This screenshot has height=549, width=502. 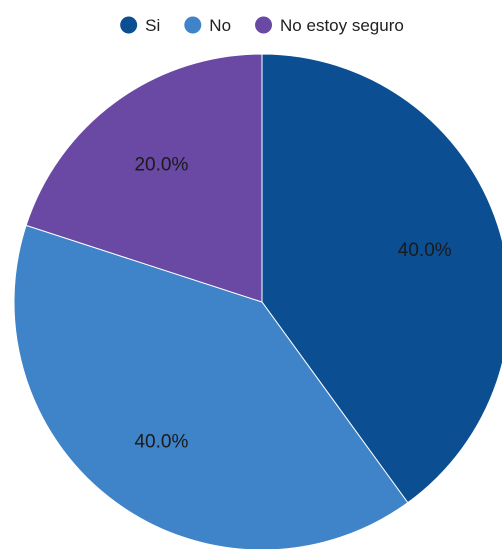 What do you see at coordinates (140, 25) in the screenshot?
I see `legend-item-si: Si` at bounding box center [140, 25].